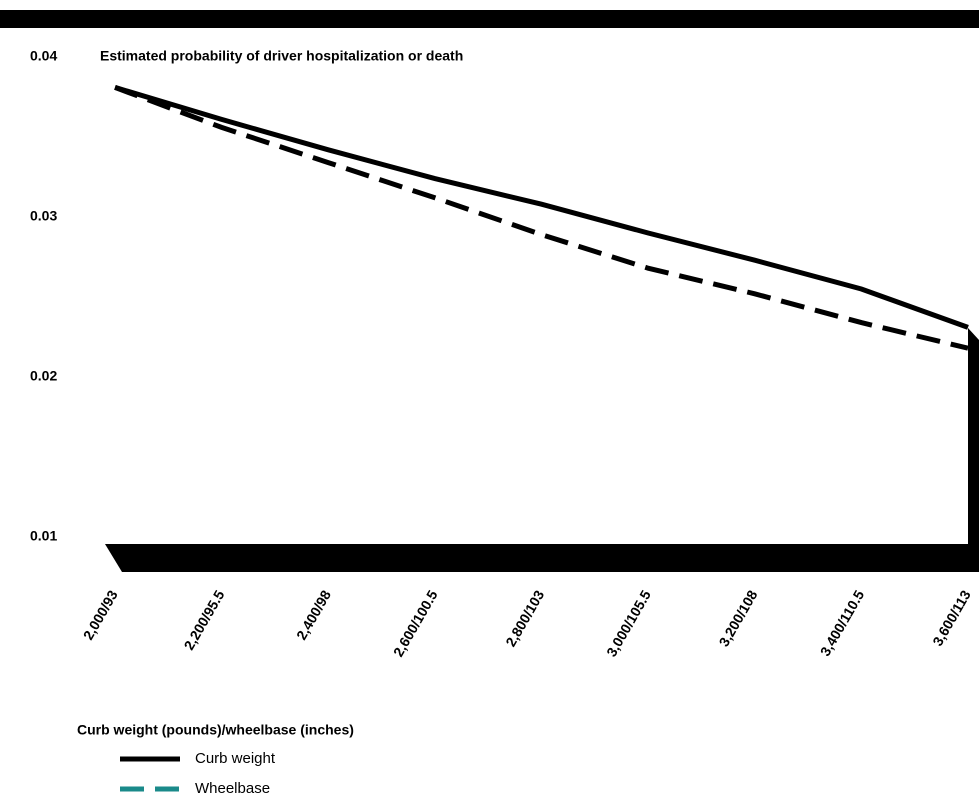 The height and width of the screenshot is (803, 979). Describe the element at coordinates (313, 614) in the screenshot. I see `x-tick-label: 2,400/98` at that location.